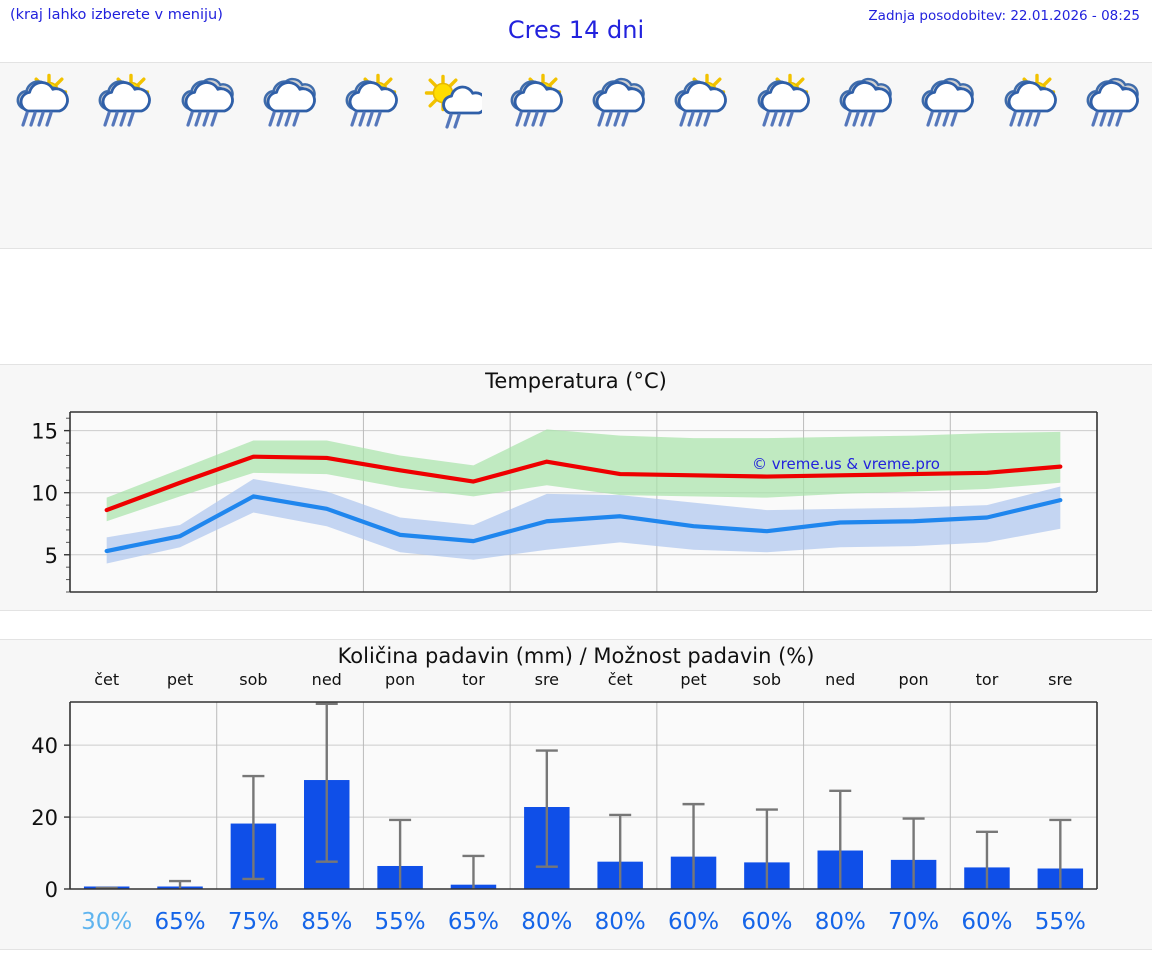  I want to click on precipitation-probability: 70%, so click(914, 922).